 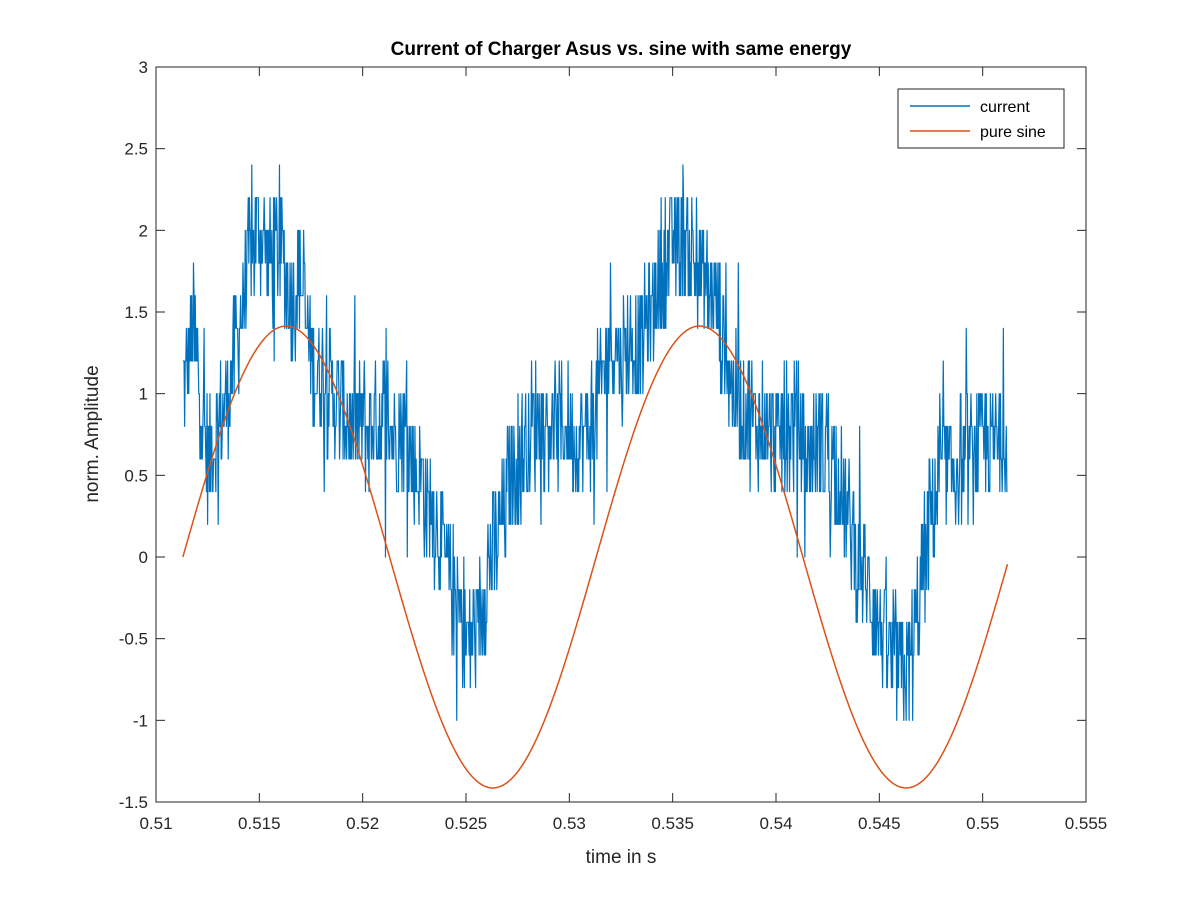 I want to click on y-axis-label: norm. Amplitude, so click(x=92, y=433).